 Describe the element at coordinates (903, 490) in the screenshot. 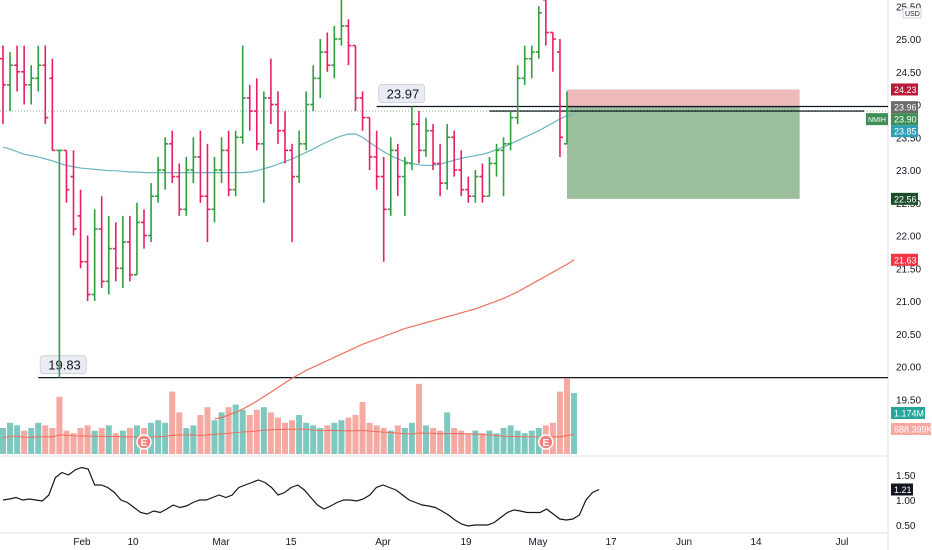

I see `oscillator-value-label: 1.21` at that location.